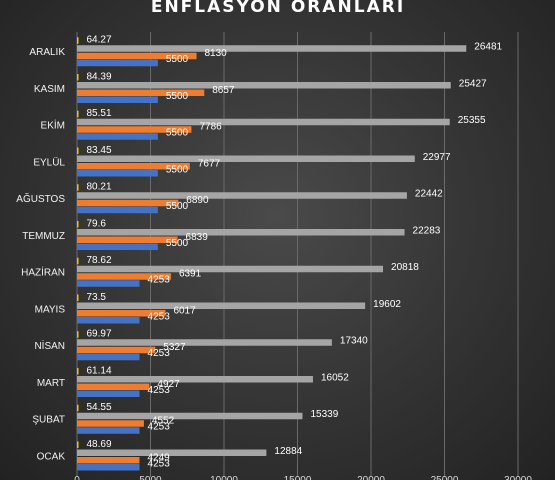  What do you see at coordinates (99, 113) in the screenshot?
I see `data-label: 85.51` at bounding box center [99, 113].